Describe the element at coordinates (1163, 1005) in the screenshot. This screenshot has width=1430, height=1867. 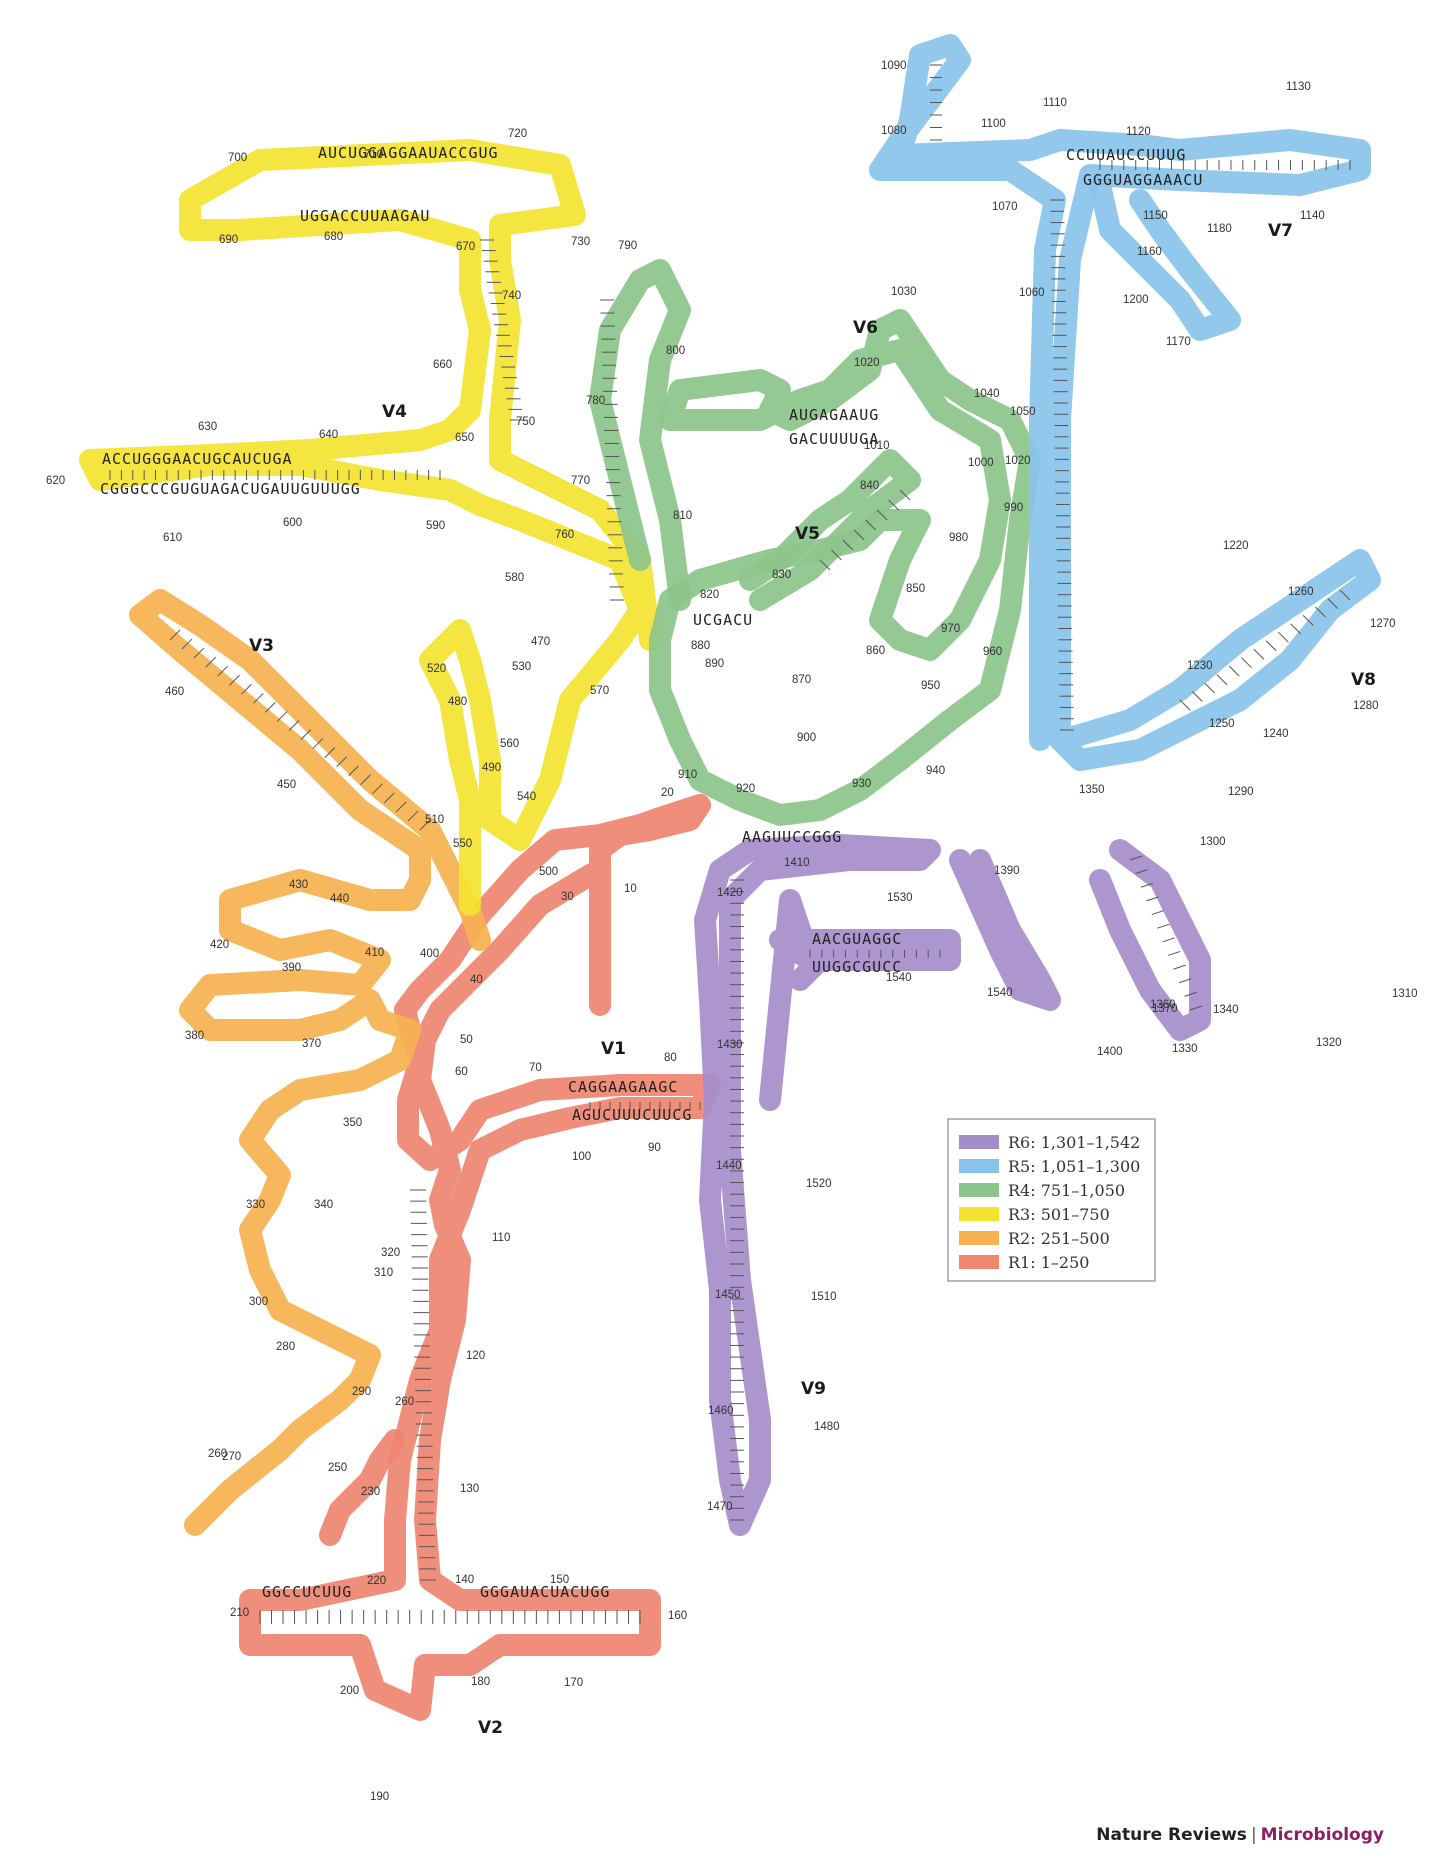
I see `position-label: 1360` at that location.